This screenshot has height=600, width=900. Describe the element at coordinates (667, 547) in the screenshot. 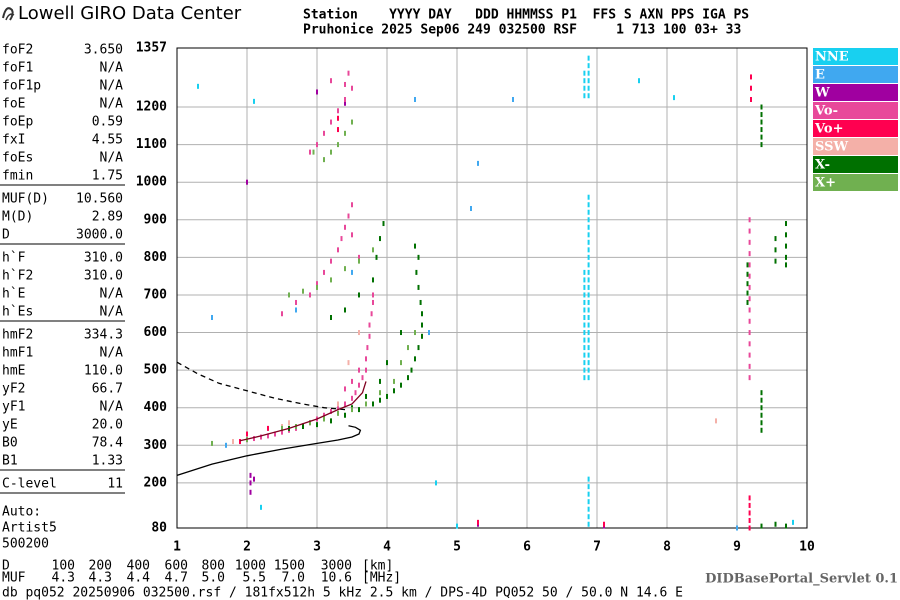

I see `x-tick-label: 8` at that location.